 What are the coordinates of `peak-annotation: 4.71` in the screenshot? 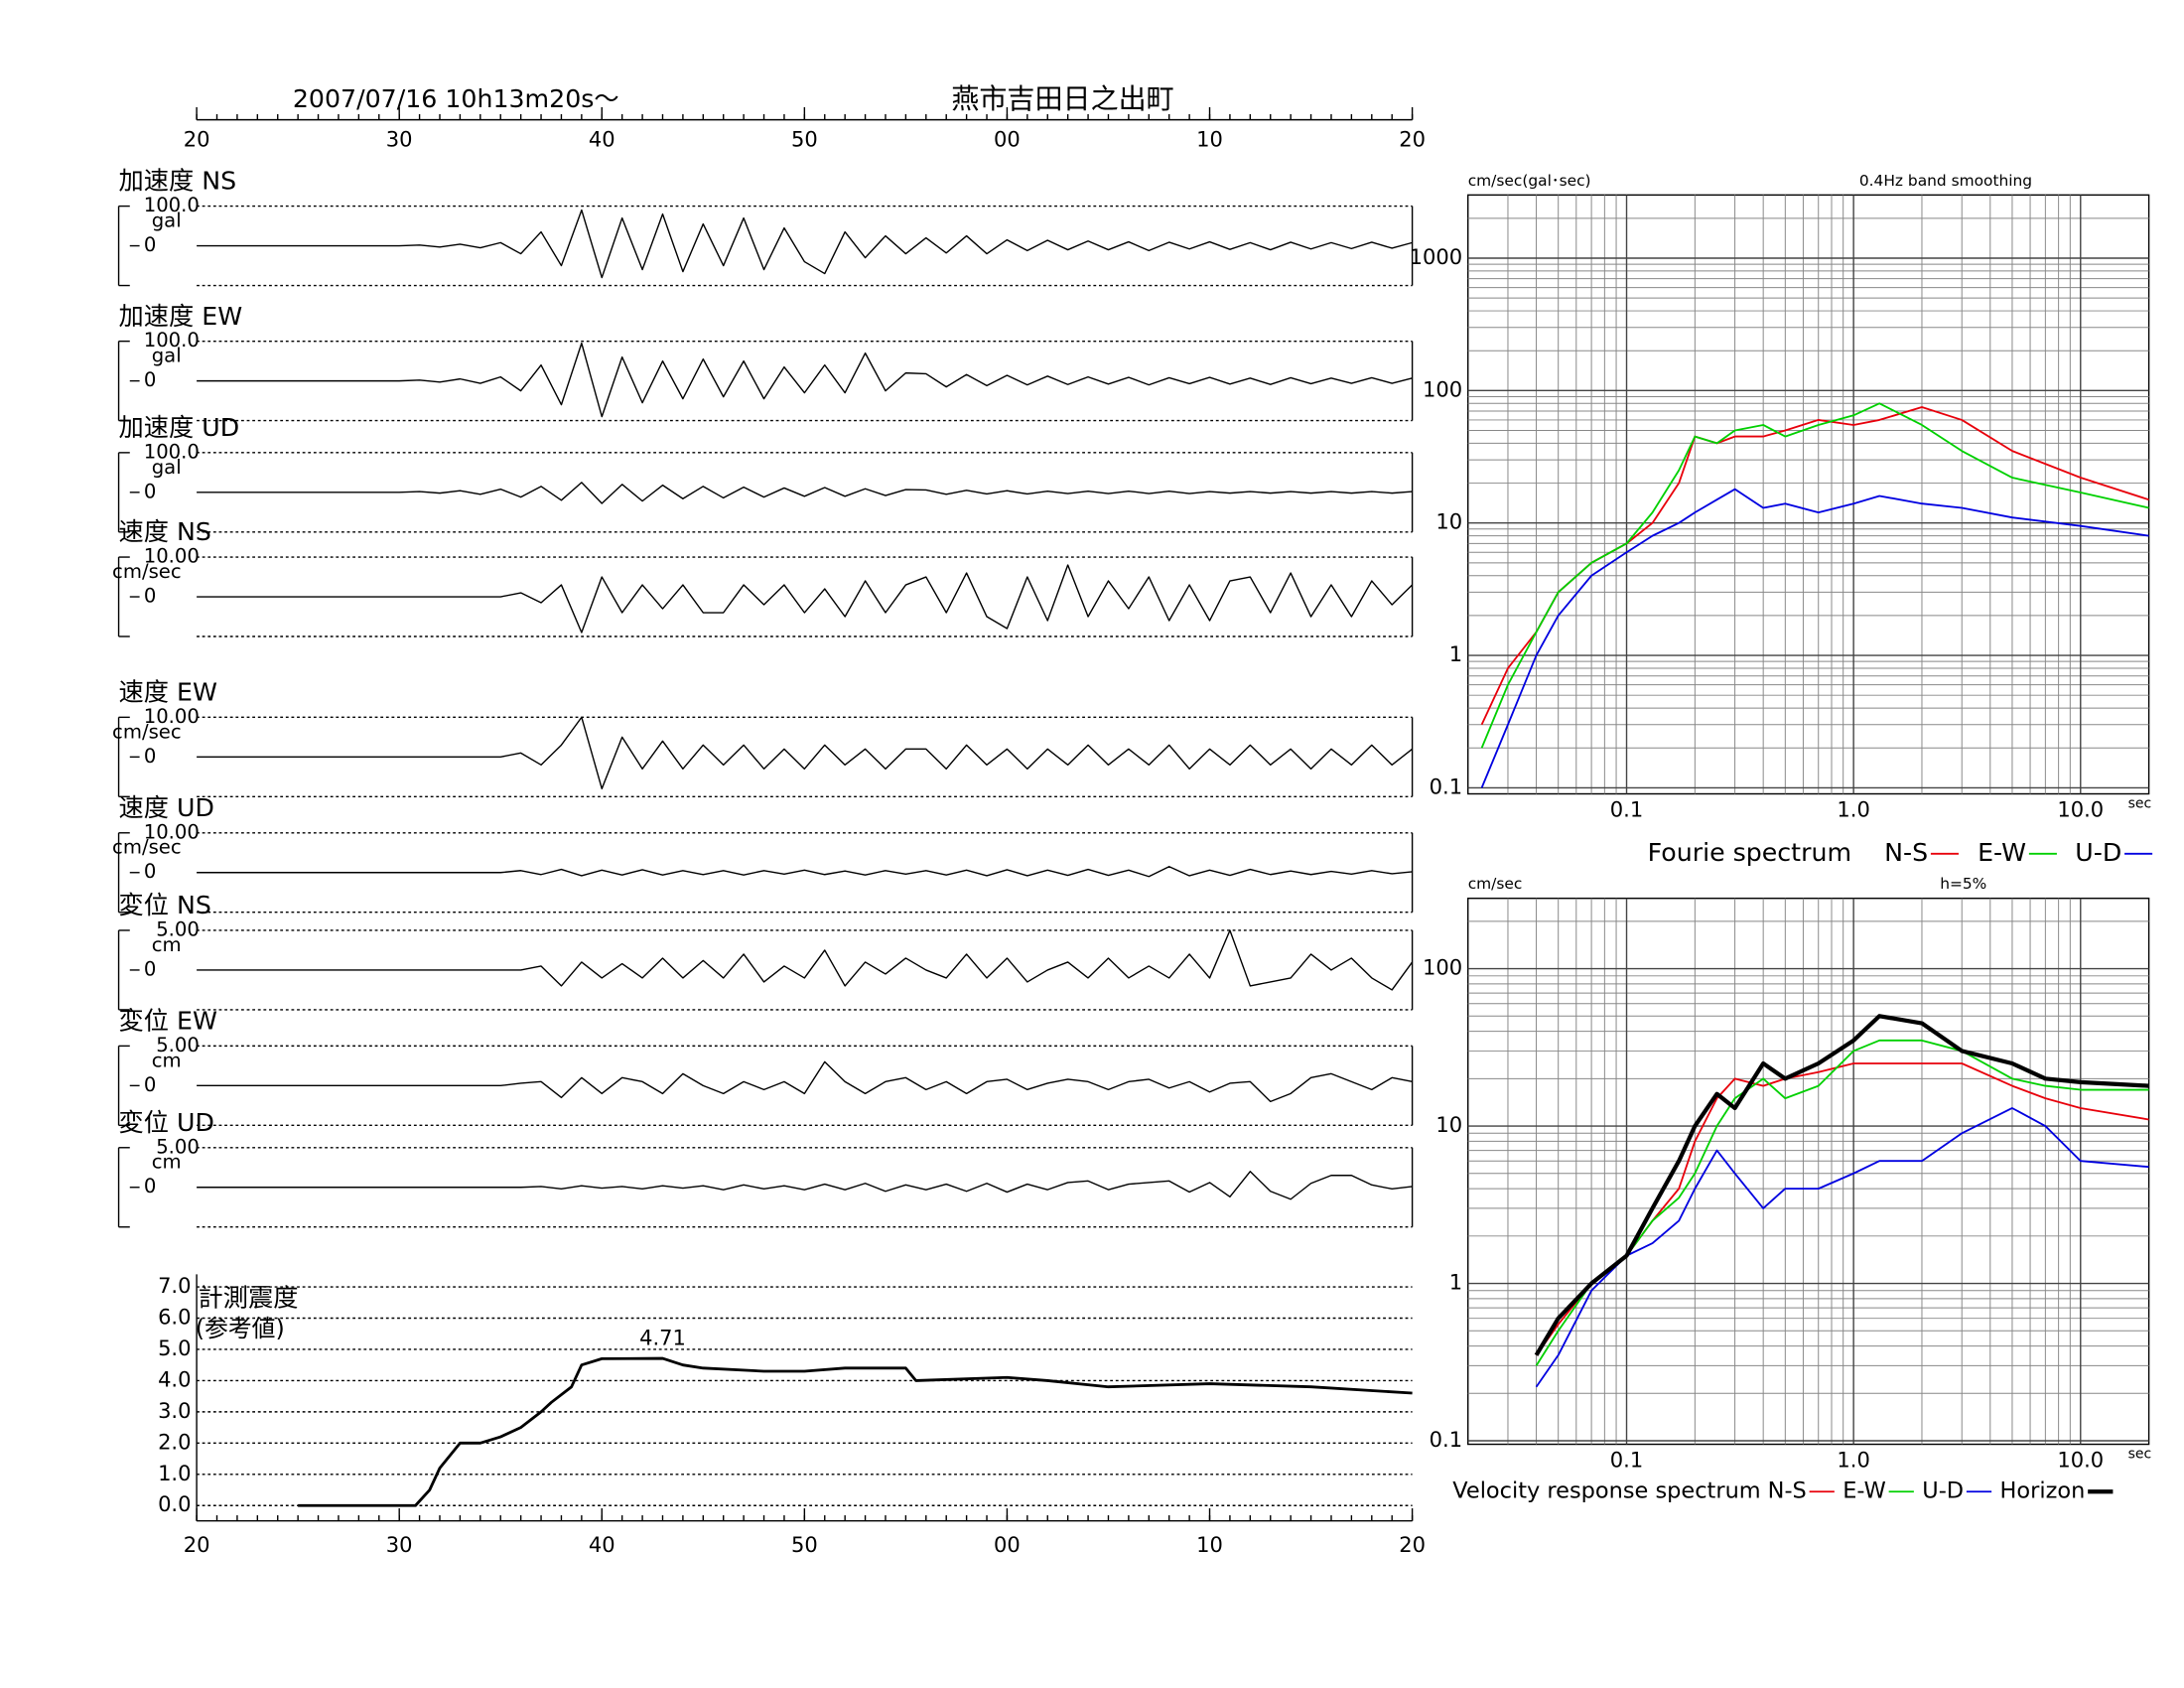 It's located at (662, 1337).